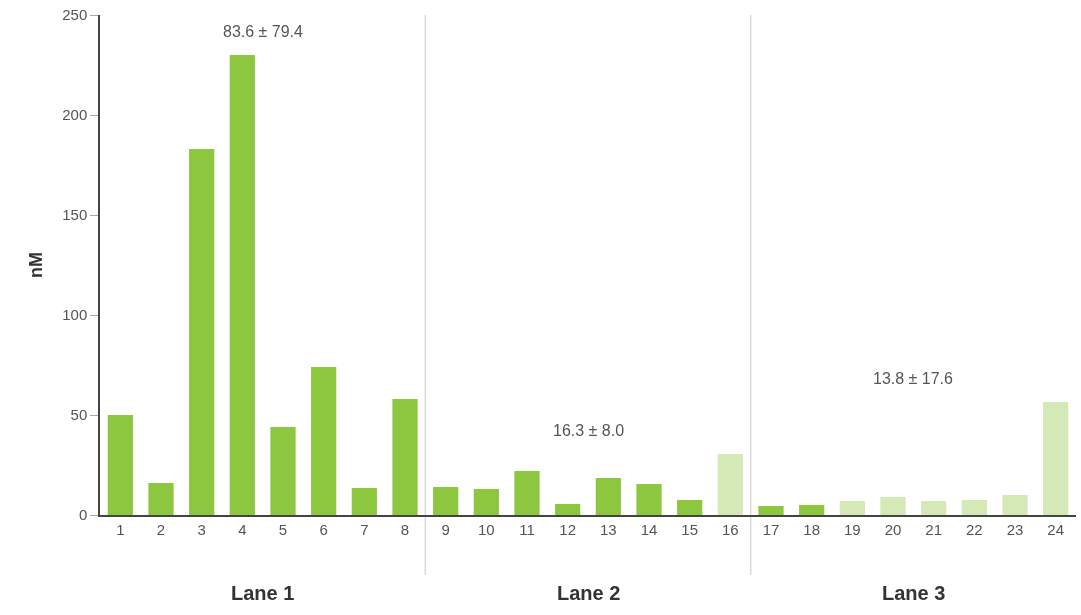 The height and width of the screenshot is (615, 1081). What do you see at coordinates (75, 115) in the screenshot?
I see `y-tick-label: 200` at bounding box center [75, 115].